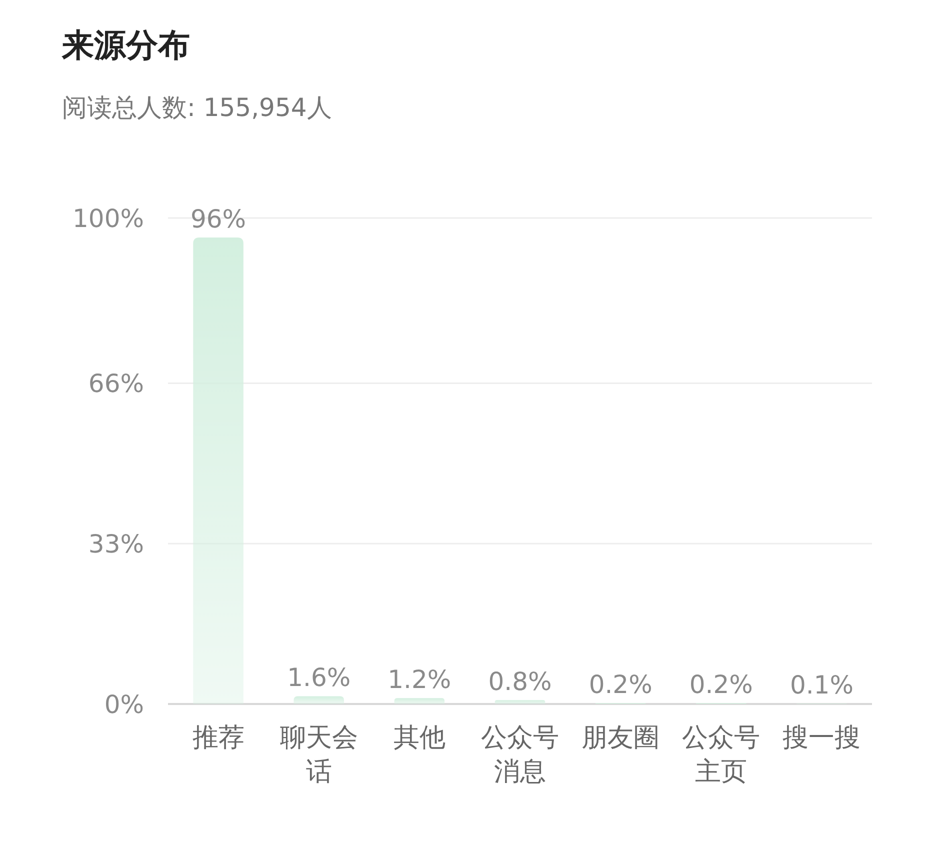 This screenshot has width=930, height=862. What do you see at coordinates (822, 685) in the screenshot?
I see `data-label: 0.1%` at bounding box center [822, 685].